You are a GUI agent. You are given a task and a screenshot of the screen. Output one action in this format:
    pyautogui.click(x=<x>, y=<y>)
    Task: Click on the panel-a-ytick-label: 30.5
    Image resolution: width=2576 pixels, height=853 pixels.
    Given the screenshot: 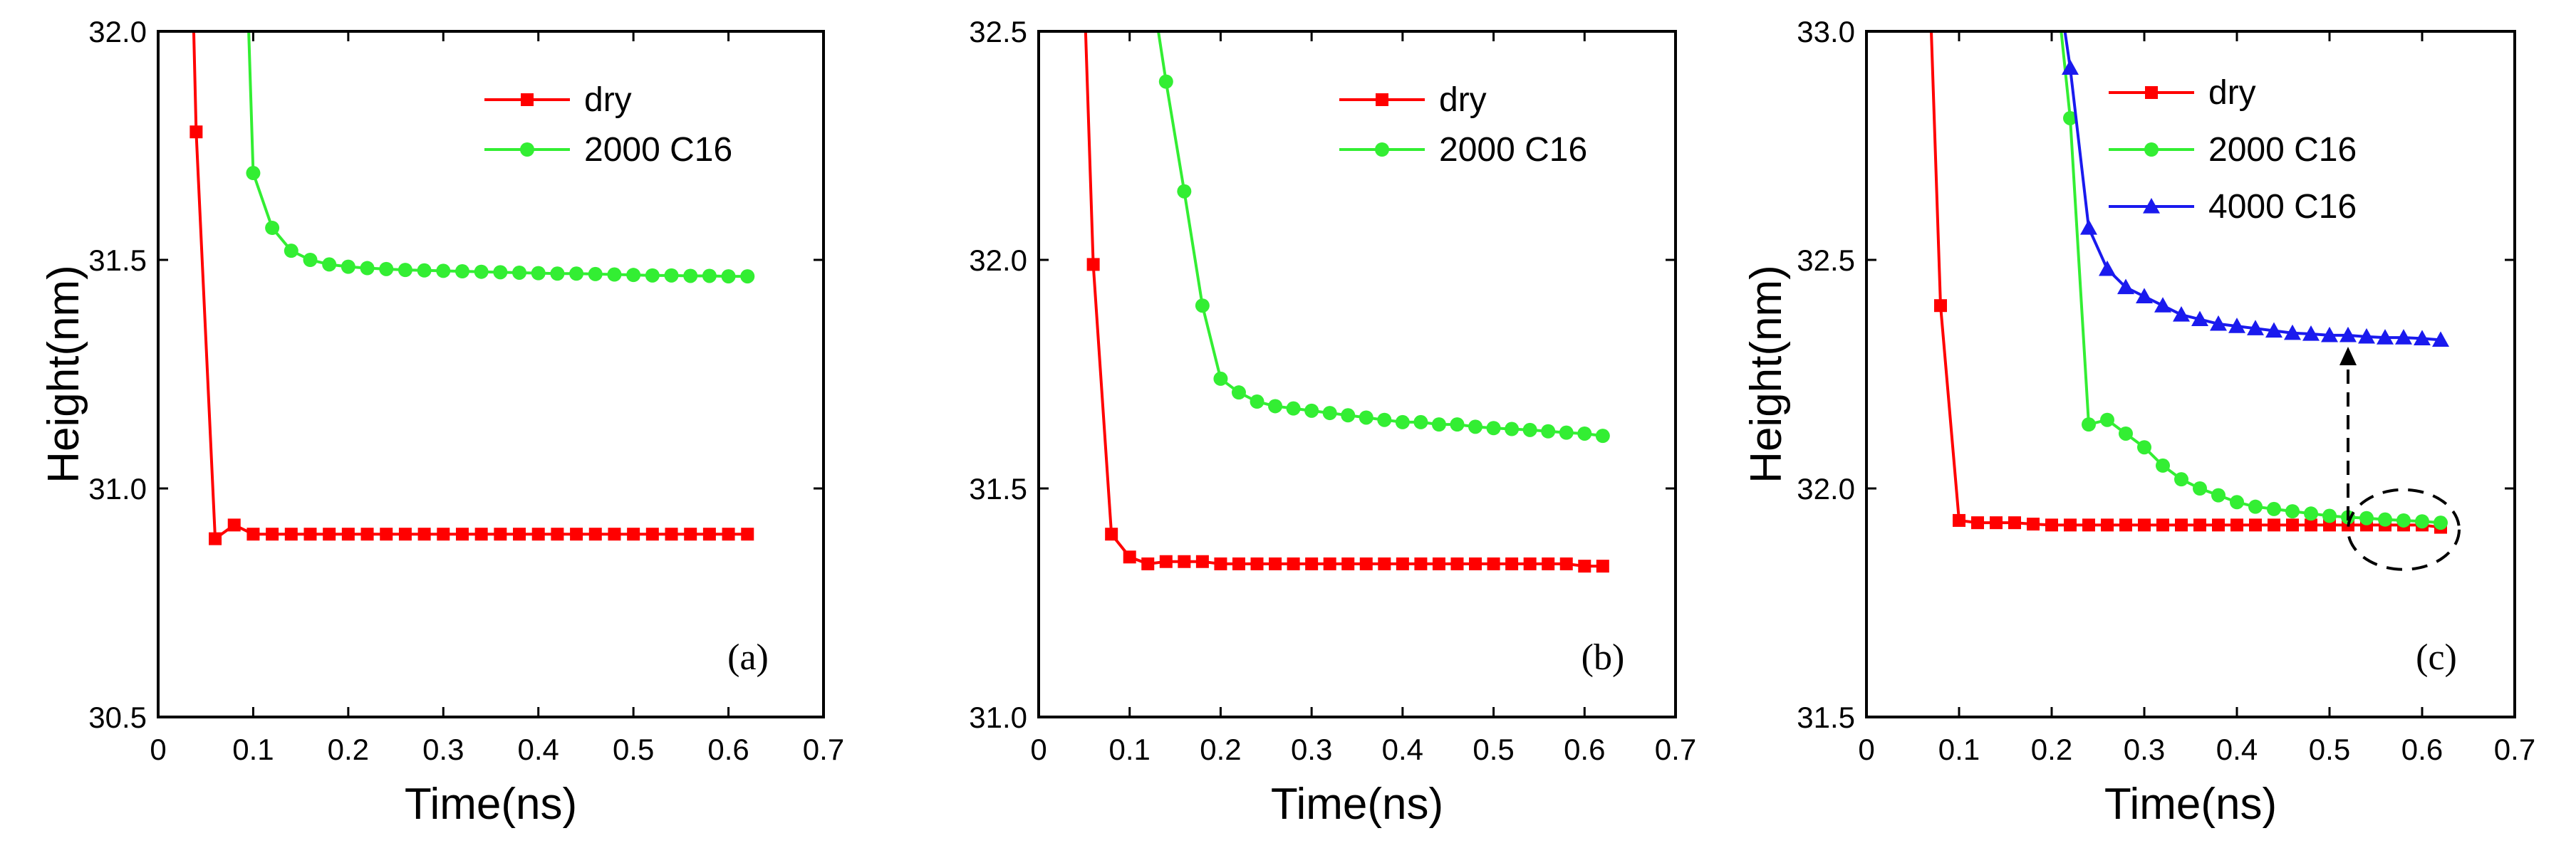 What is the action you would take?
    pyautogui.click(x=118, y=717)
    